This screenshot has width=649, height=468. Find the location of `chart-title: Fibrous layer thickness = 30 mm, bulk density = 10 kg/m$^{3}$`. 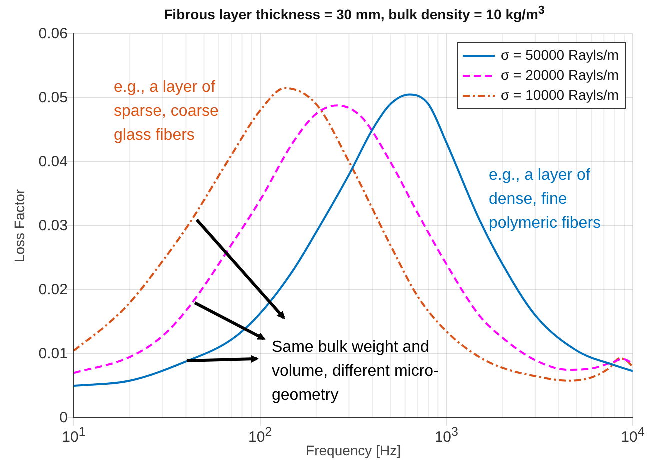

chart-title: Fibrous layer thickness = 30 mm, bulk density = 10 kg/m$^{3}$ is located at coordinates (354, 13).